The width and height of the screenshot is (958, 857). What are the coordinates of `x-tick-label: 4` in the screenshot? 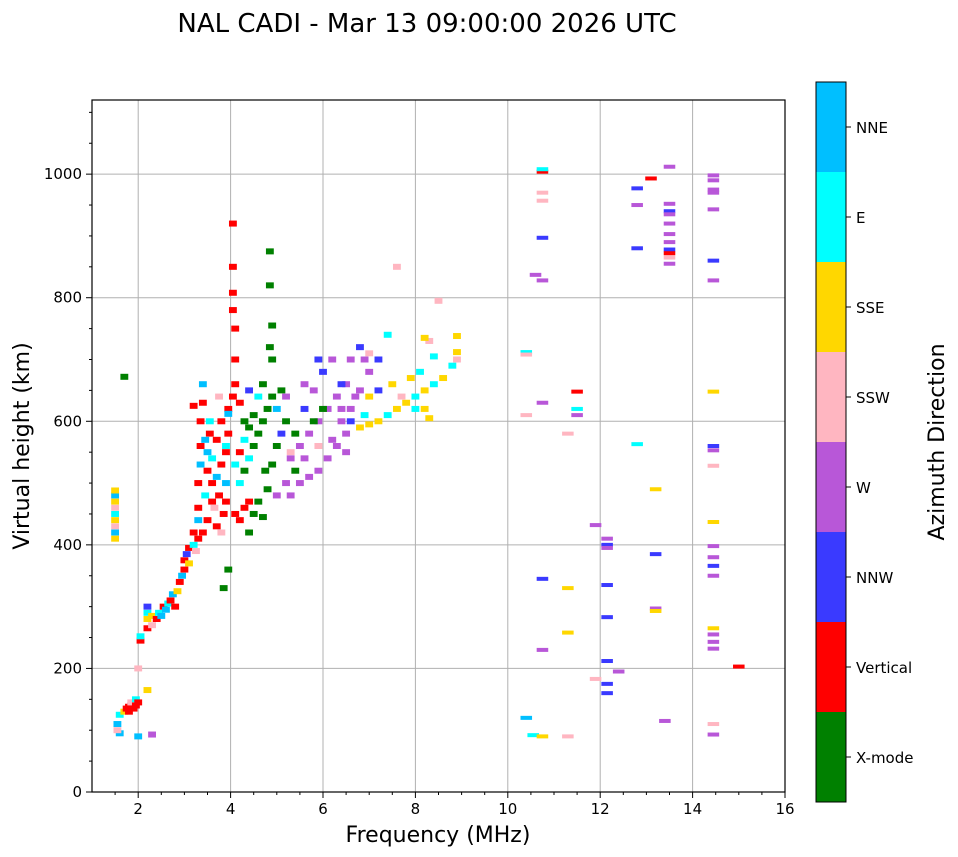 It's located at (231, 809).